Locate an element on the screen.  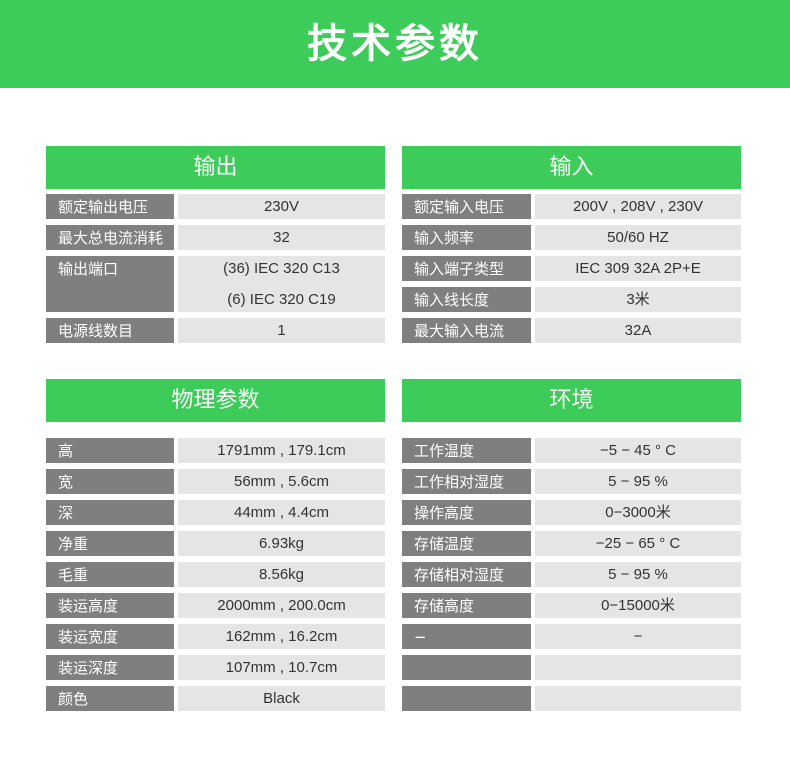
table-row: 输入线长度 3米 is located at coordinates (571, 299).